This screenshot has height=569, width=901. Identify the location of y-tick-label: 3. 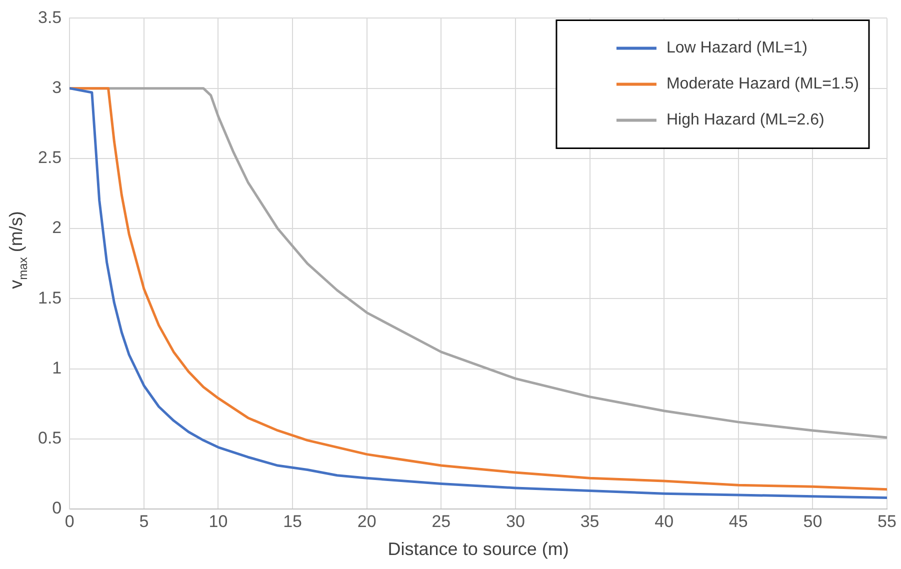
(57, 87).